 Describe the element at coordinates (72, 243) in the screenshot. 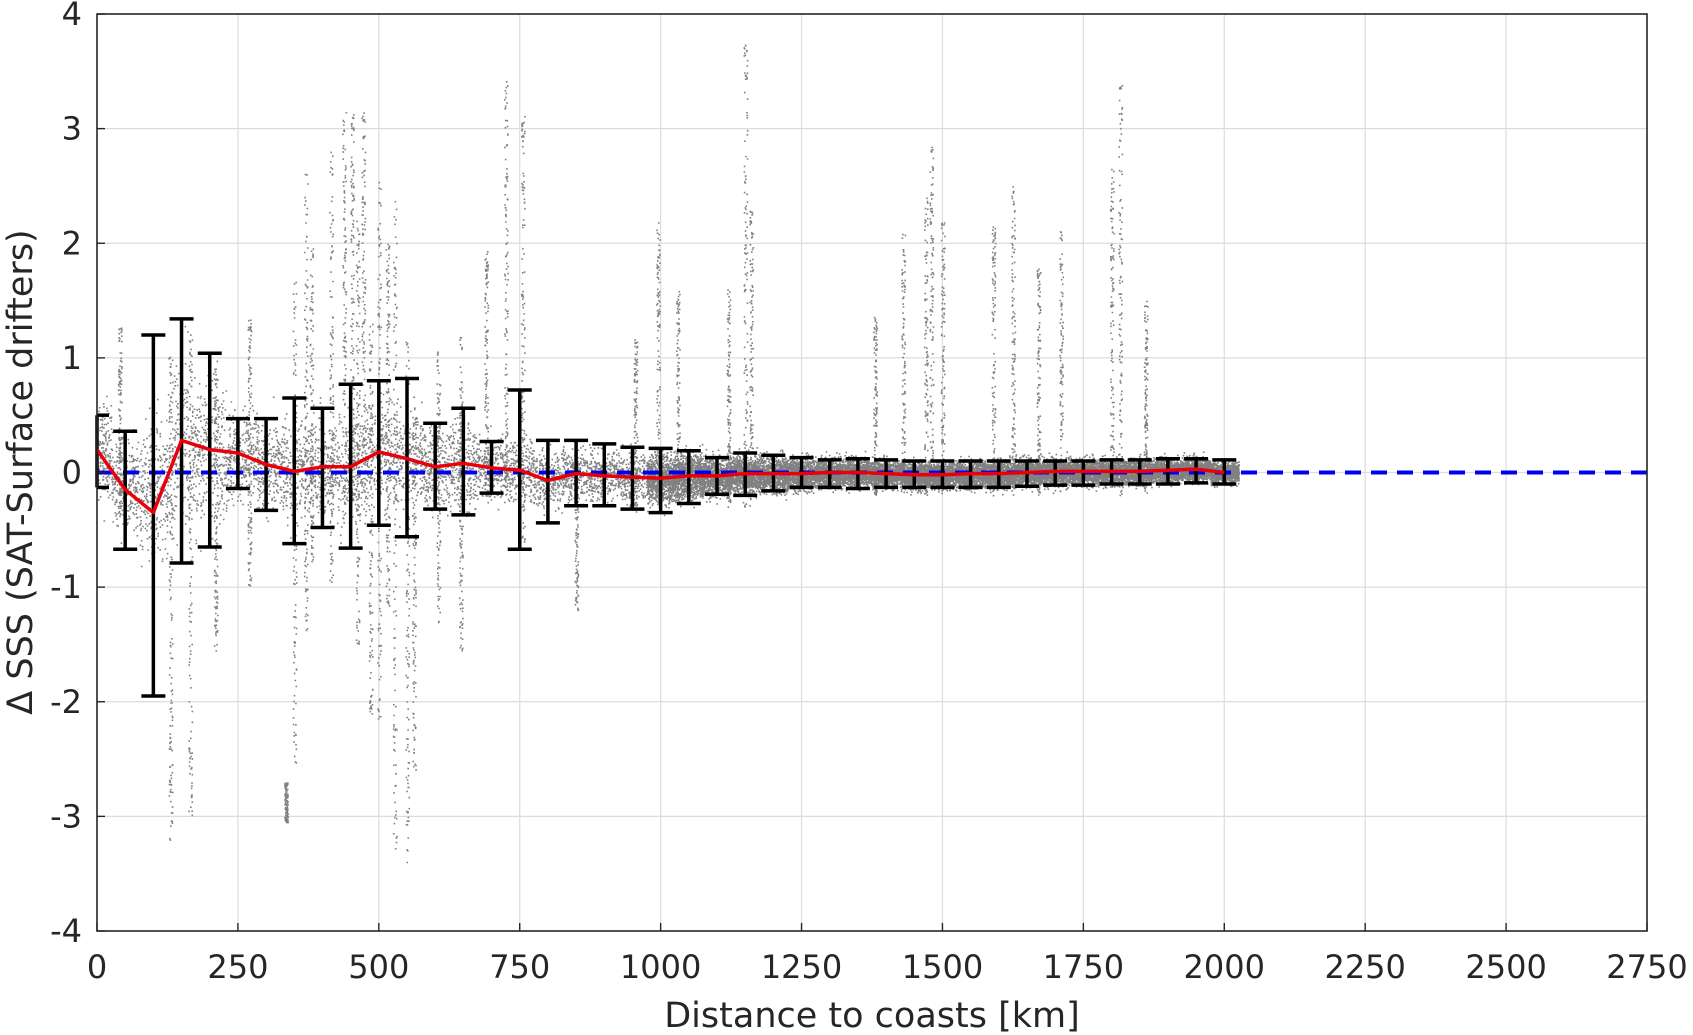

I see `y-tick-label: 2` at that location.